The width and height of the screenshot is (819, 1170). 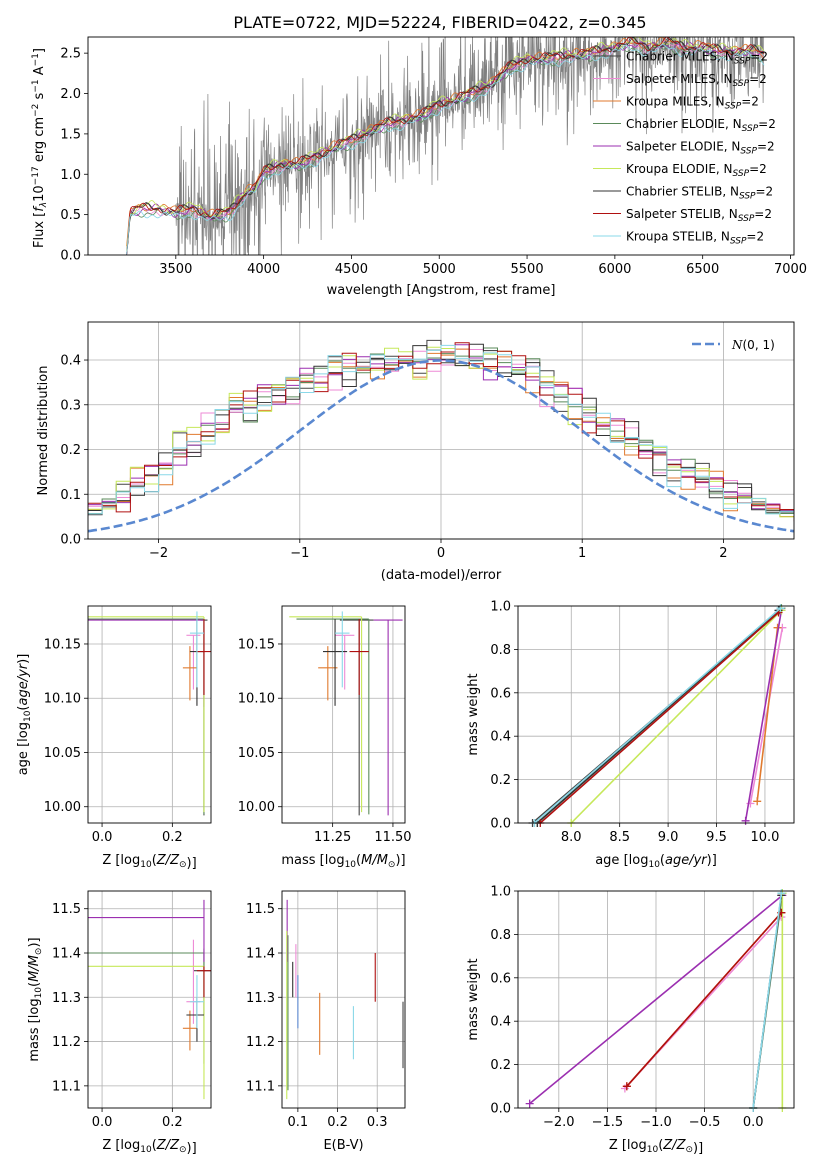 What do you see at coordinates (695, 238) in the screenshot?
I see `legend-entry: Kroupa STELIB, NSSP=2` at bounding box center [695, 238].